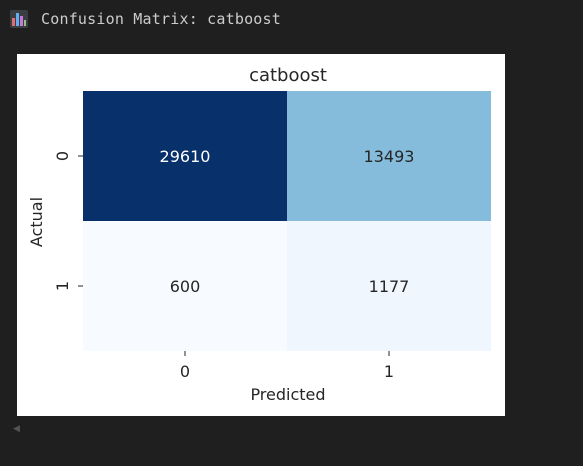 This screenshot has height=466, width=583. What do you see at coordinates (36, 222) in the screenshot?
I see `y-axis-label: Actual` at bounding box center [36, 222].